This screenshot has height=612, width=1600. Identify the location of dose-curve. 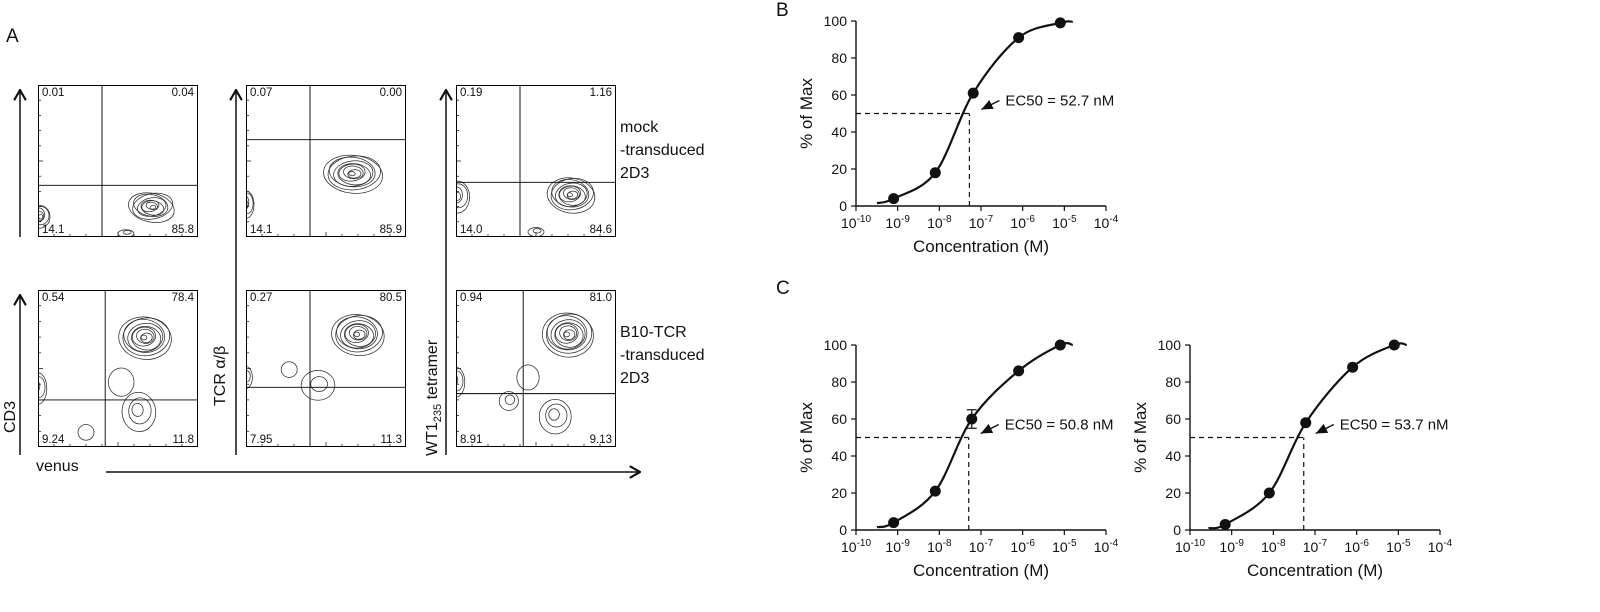
(974, 112).